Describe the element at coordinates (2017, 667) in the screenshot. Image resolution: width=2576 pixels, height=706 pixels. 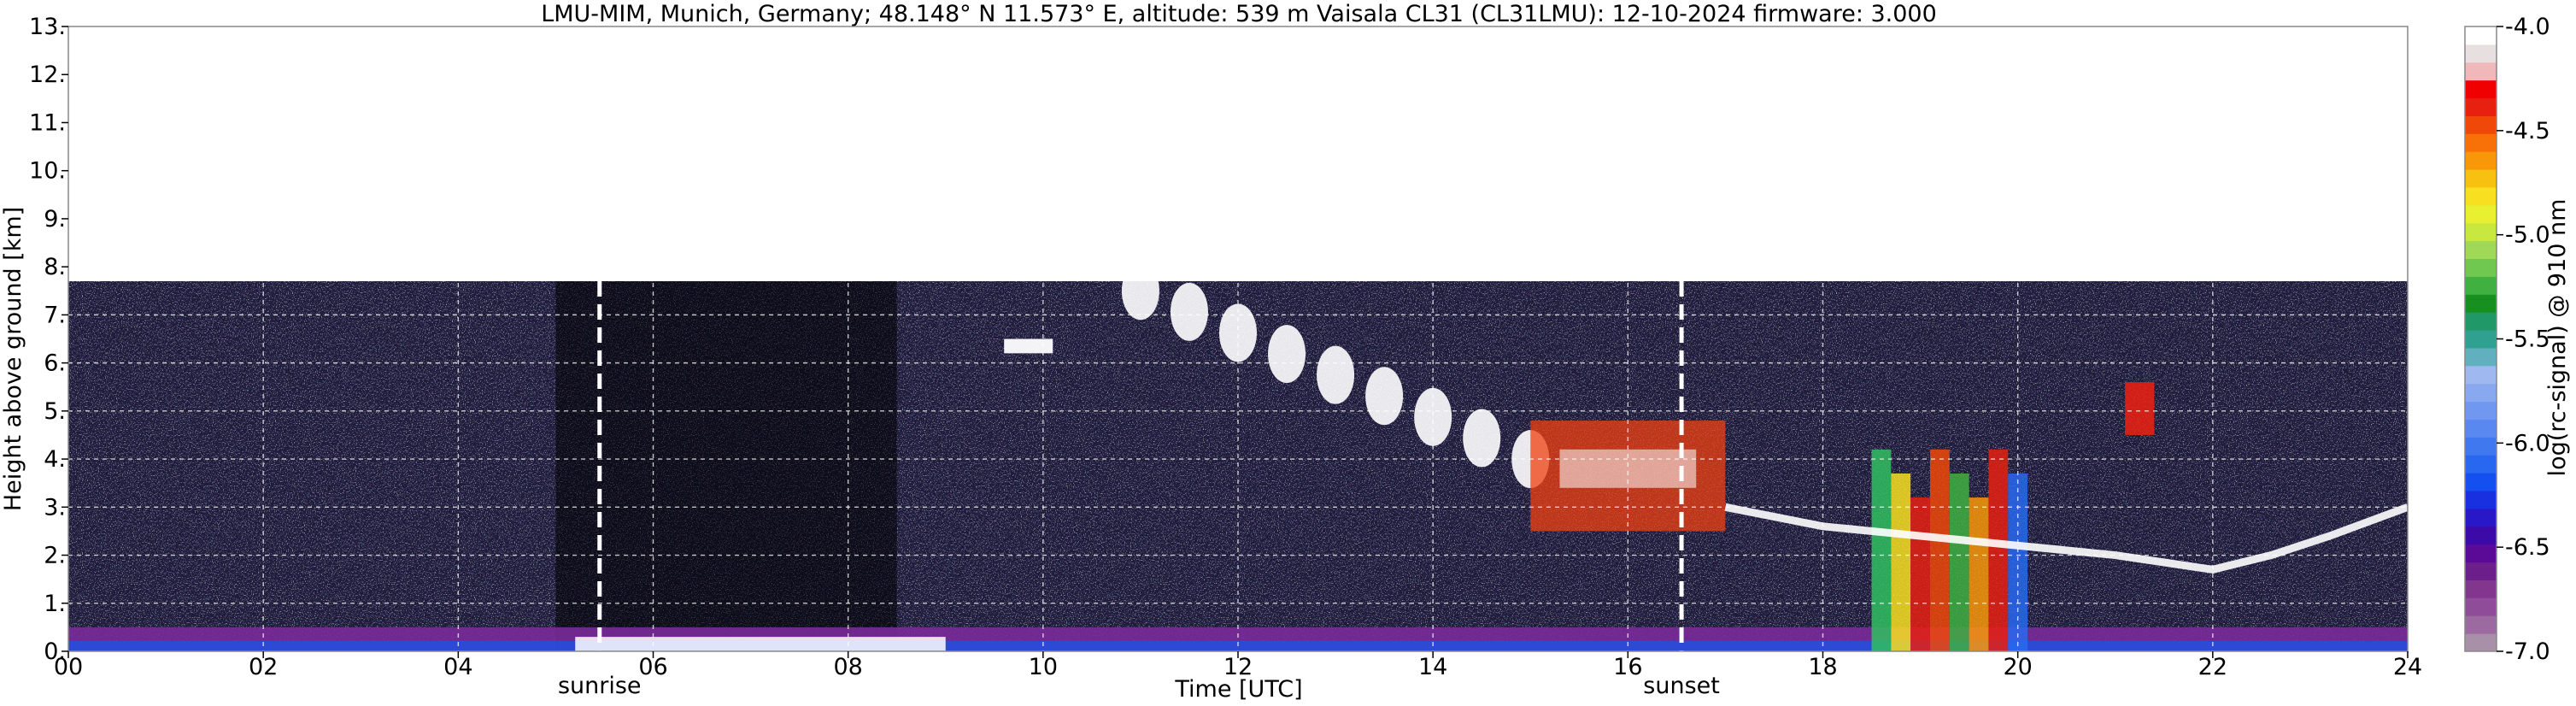
I see `x-tick-label: 20` at that location.